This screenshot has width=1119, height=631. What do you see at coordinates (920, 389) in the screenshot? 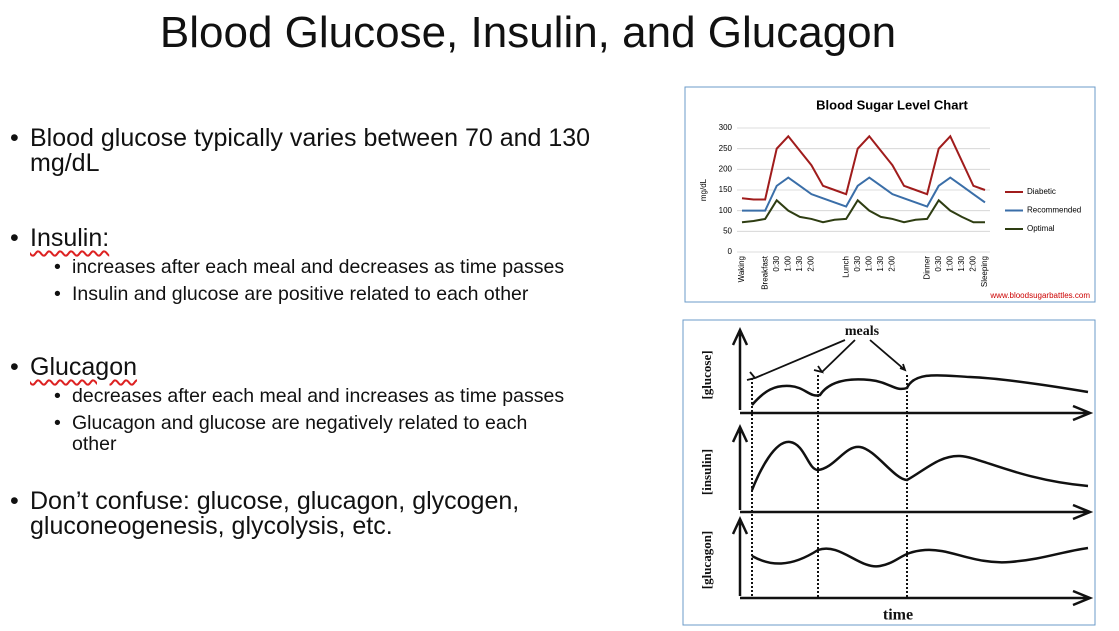
I see `glucose-curve` at bounding box center [920, 389].